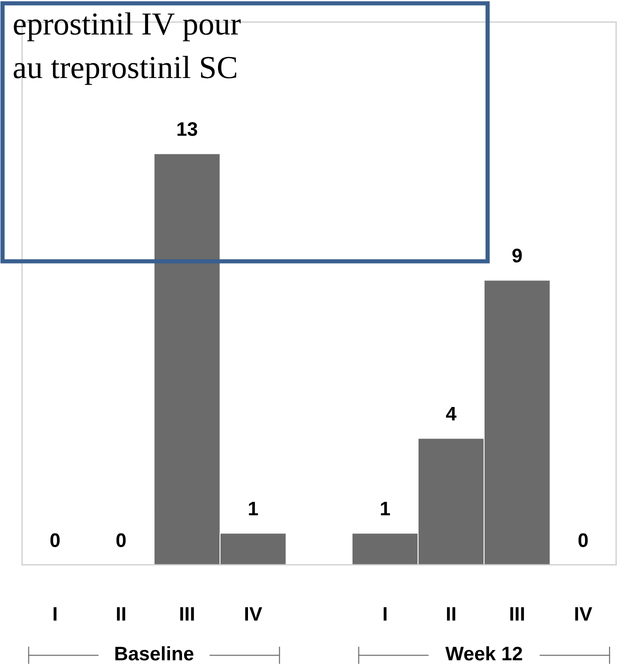 The width and height of the screenshot is (630, 670). Describe the element at coordinates (517, 255) in the screenshot. I see `data-label: 9` at that location.